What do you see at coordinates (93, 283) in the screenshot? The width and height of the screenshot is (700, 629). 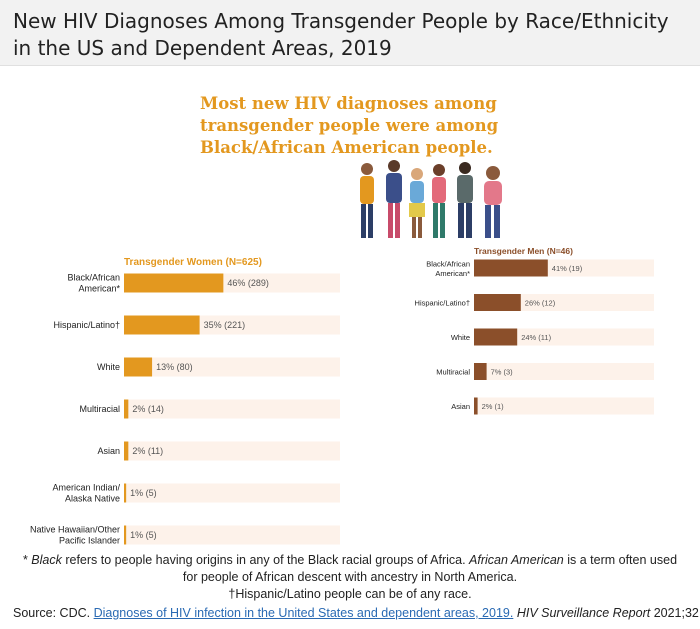 I see `women-category-label: Black/African American*` at bounding box center [93, 283].